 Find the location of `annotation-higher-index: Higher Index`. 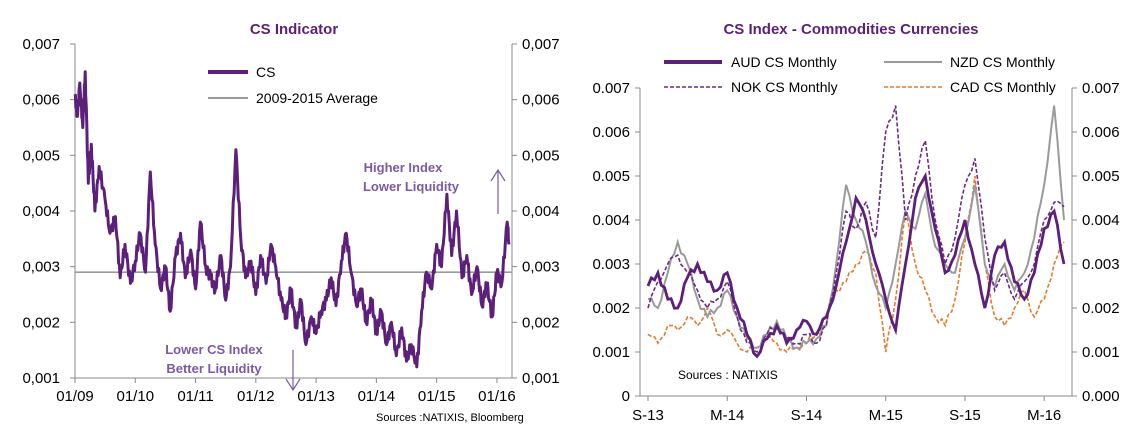

annotation-higher-index: Higher Index is located at coordinates (404, 167).